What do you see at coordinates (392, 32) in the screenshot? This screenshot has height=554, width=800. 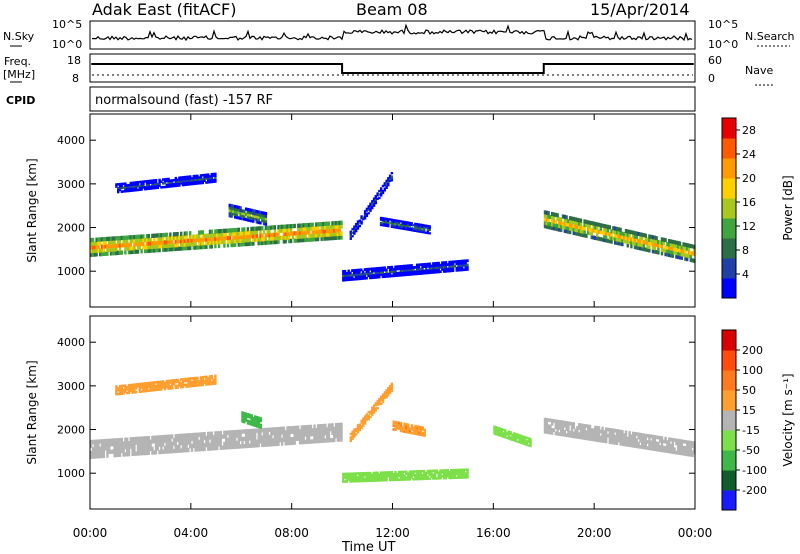 I see `noise-trace` at bounding box center [392, 32].